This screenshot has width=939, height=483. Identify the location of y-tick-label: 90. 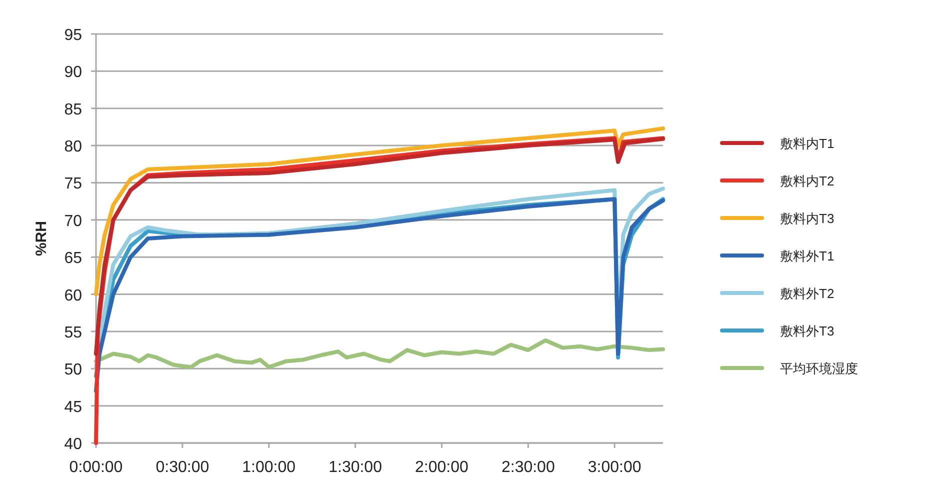
(73, 73).